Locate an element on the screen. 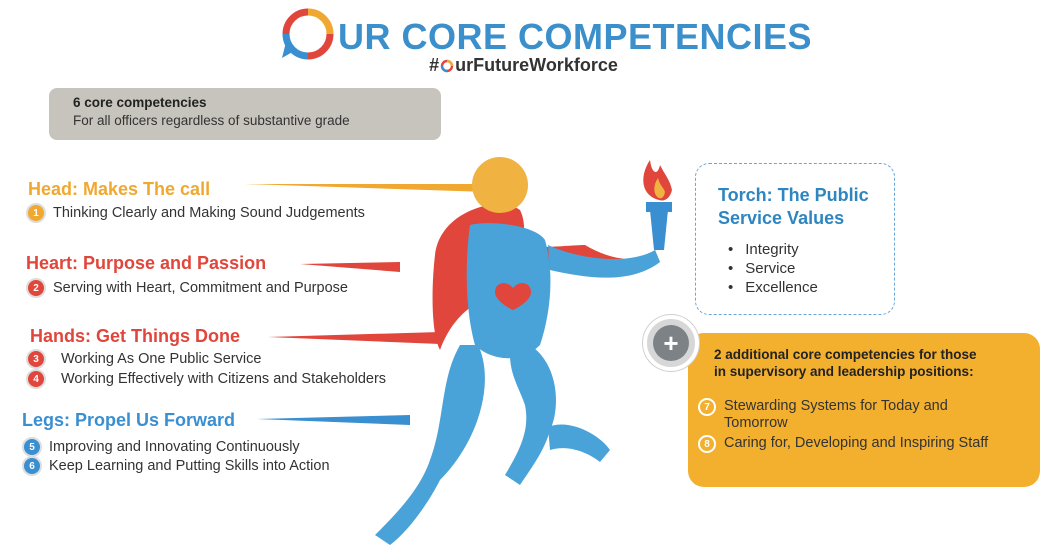  plus-badge: + is located at coordinates (671, 343).